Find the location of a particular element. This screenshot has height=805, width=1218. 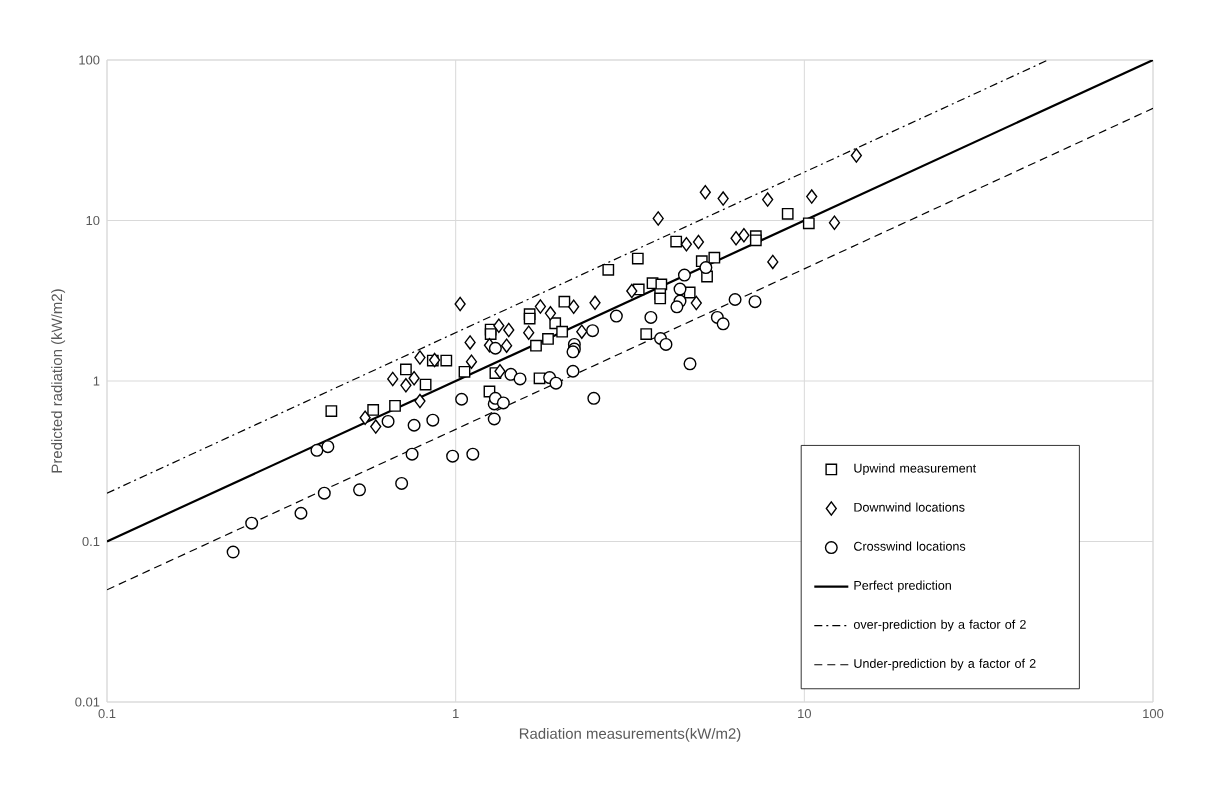

y-tick-label: 100 is located at coordinates (89, 60).